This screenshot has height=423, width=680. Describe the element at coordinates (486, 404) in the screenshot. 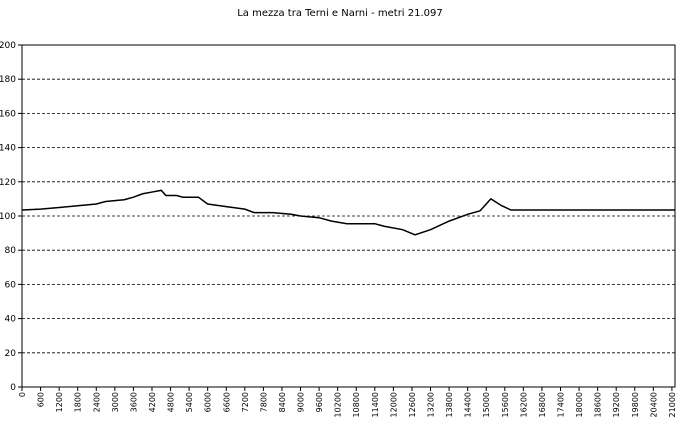

I see `x-tick-label: 15000` at that location.